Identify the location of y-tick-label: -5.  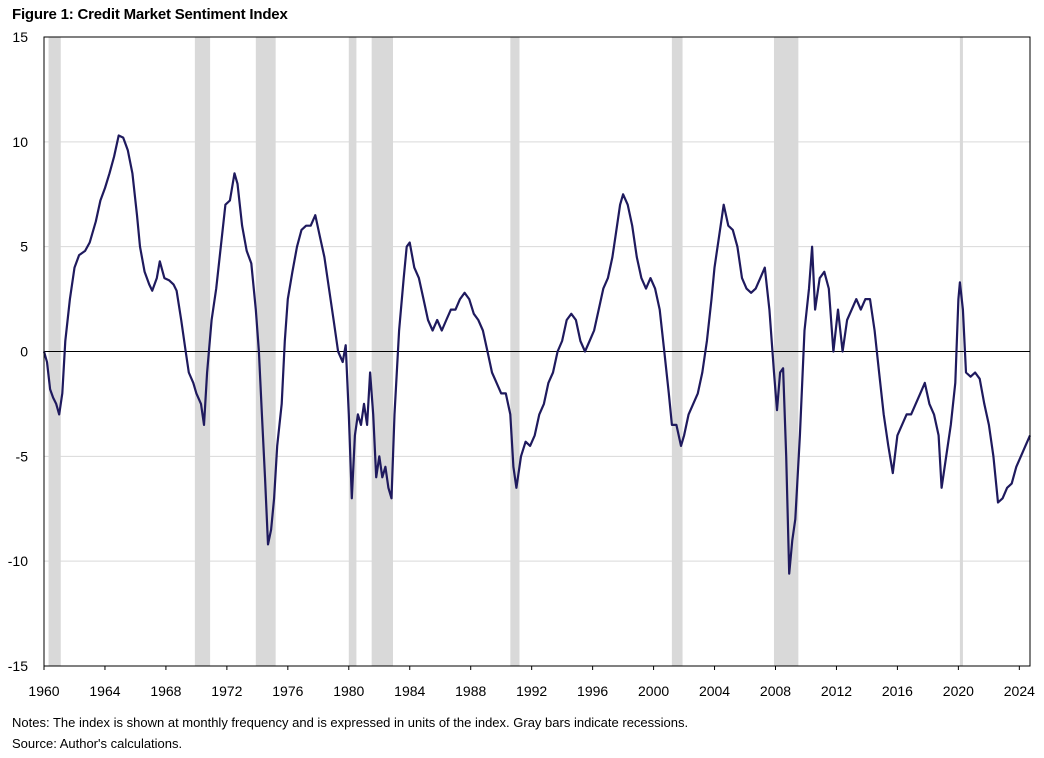
(22, 456).